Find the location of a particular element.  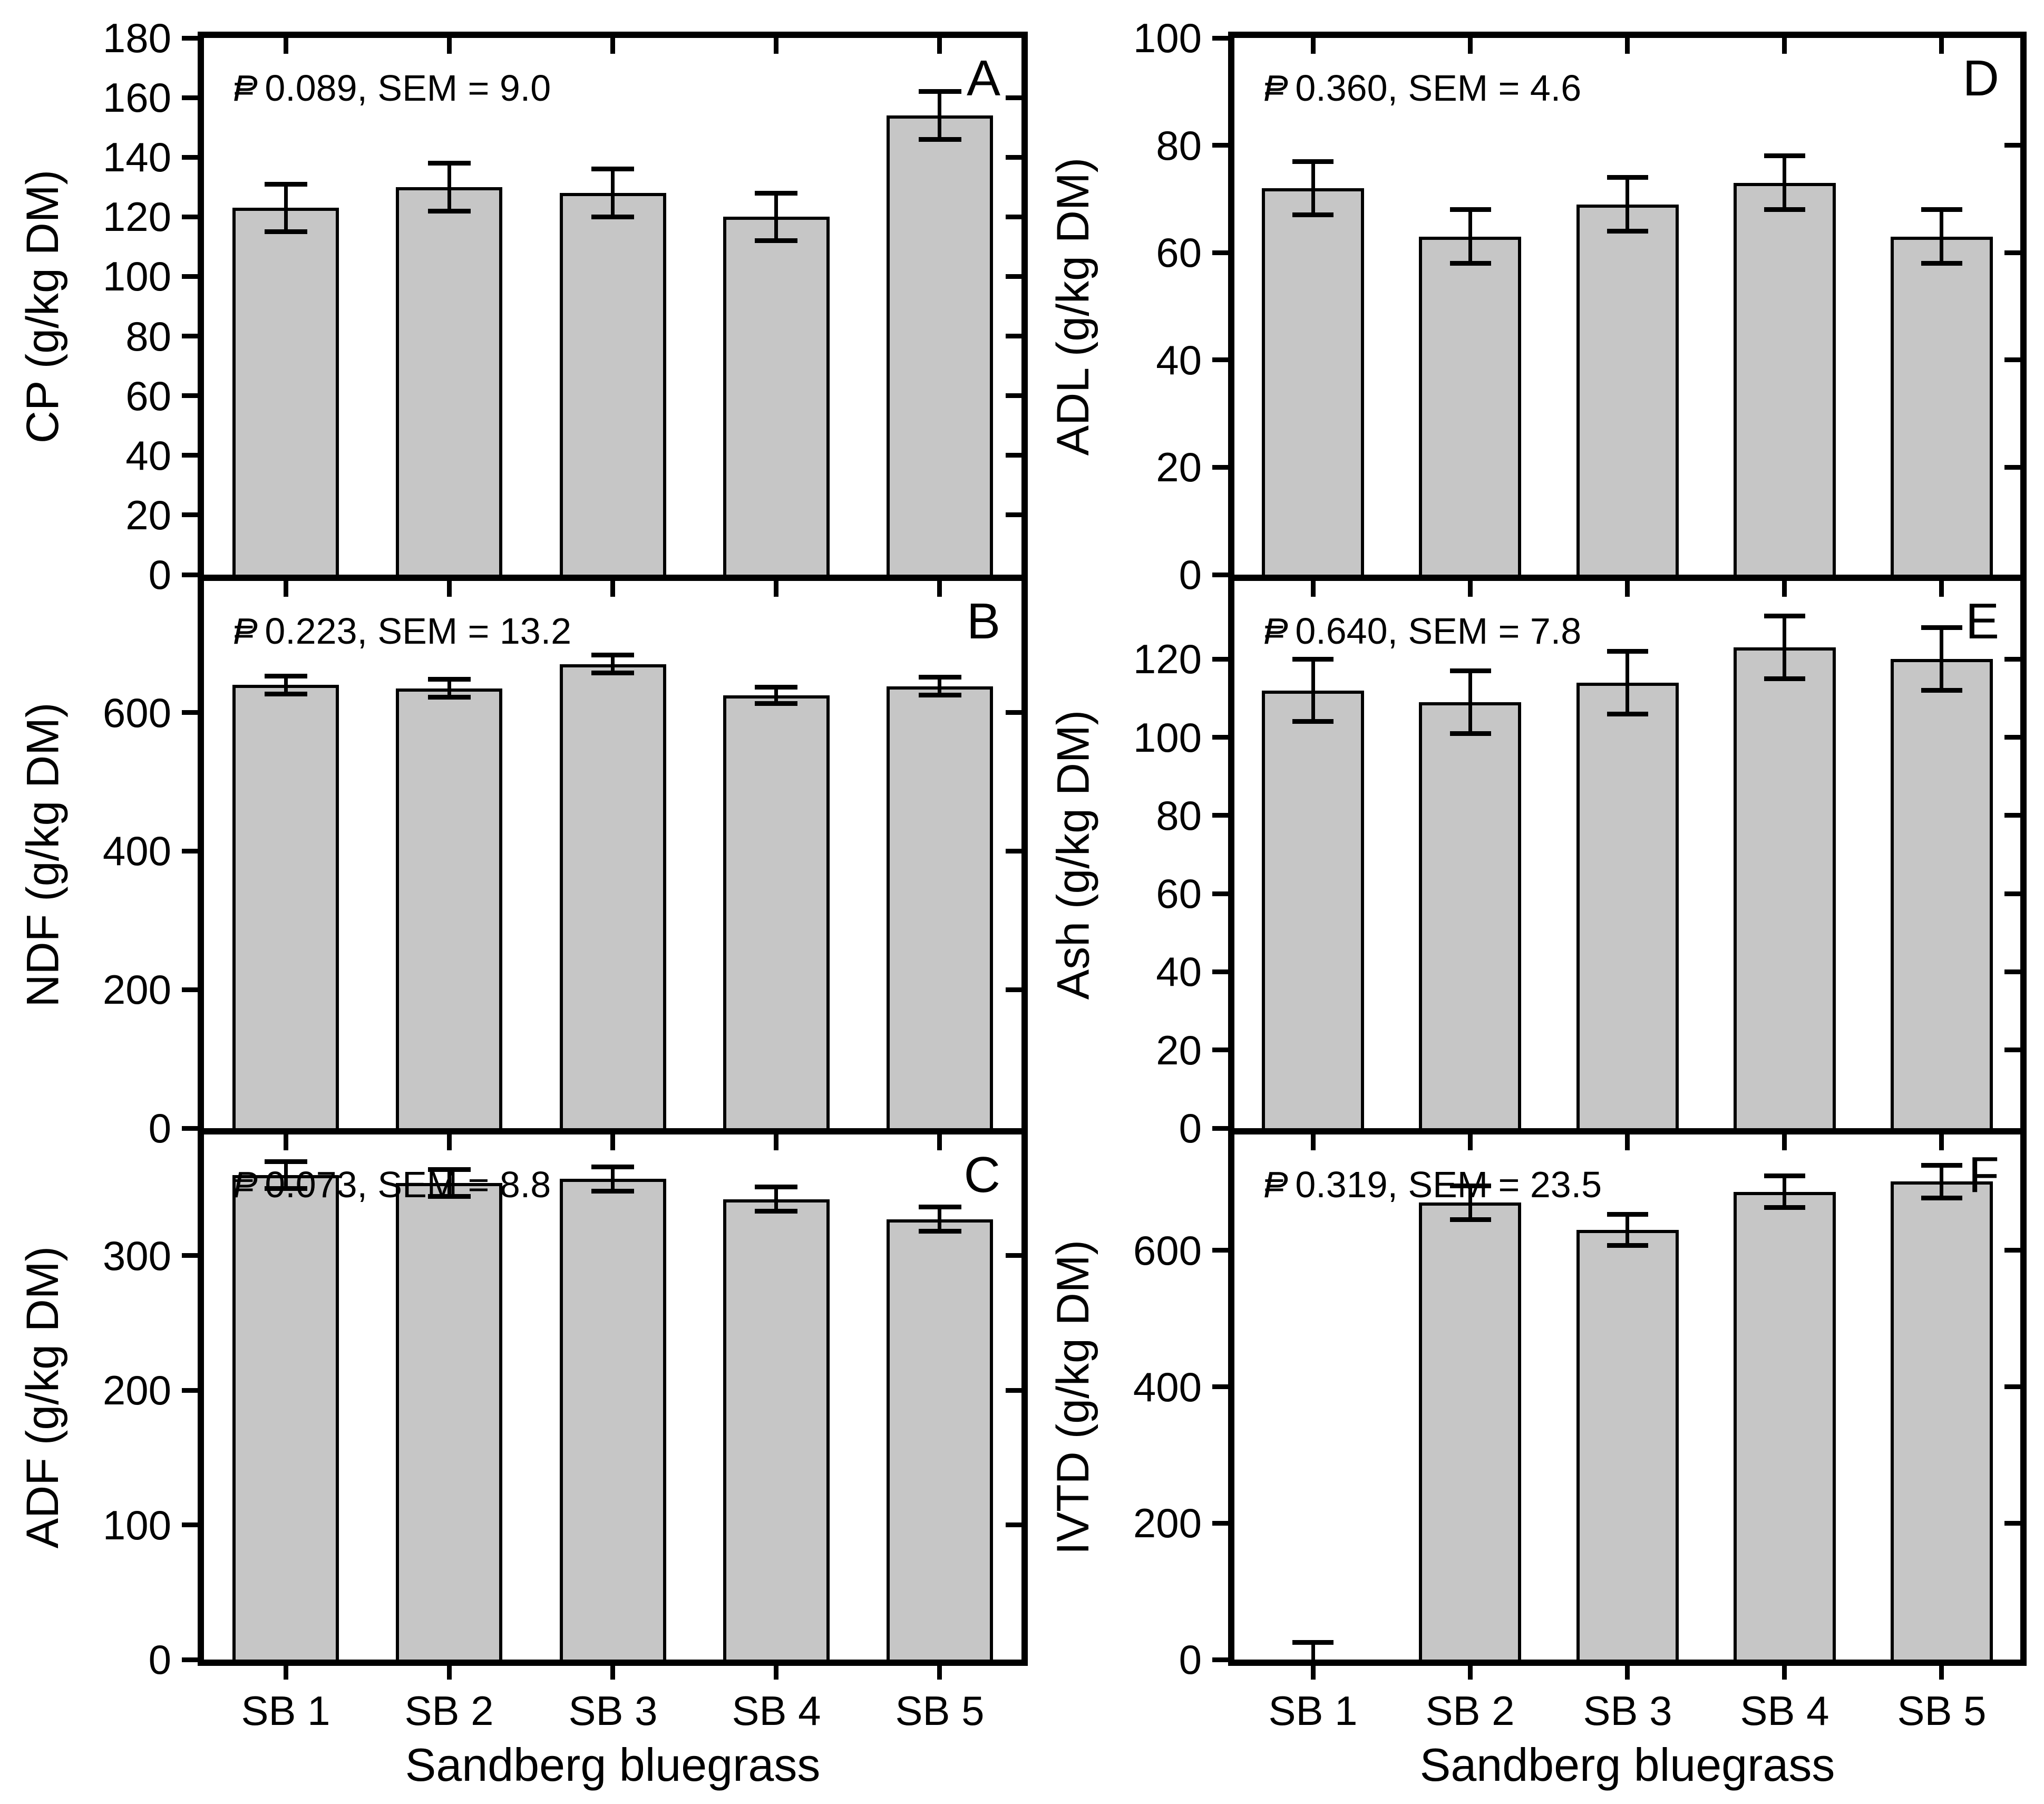

y-tick-label-c-100: 100 is located at coordinates (137, 1525).